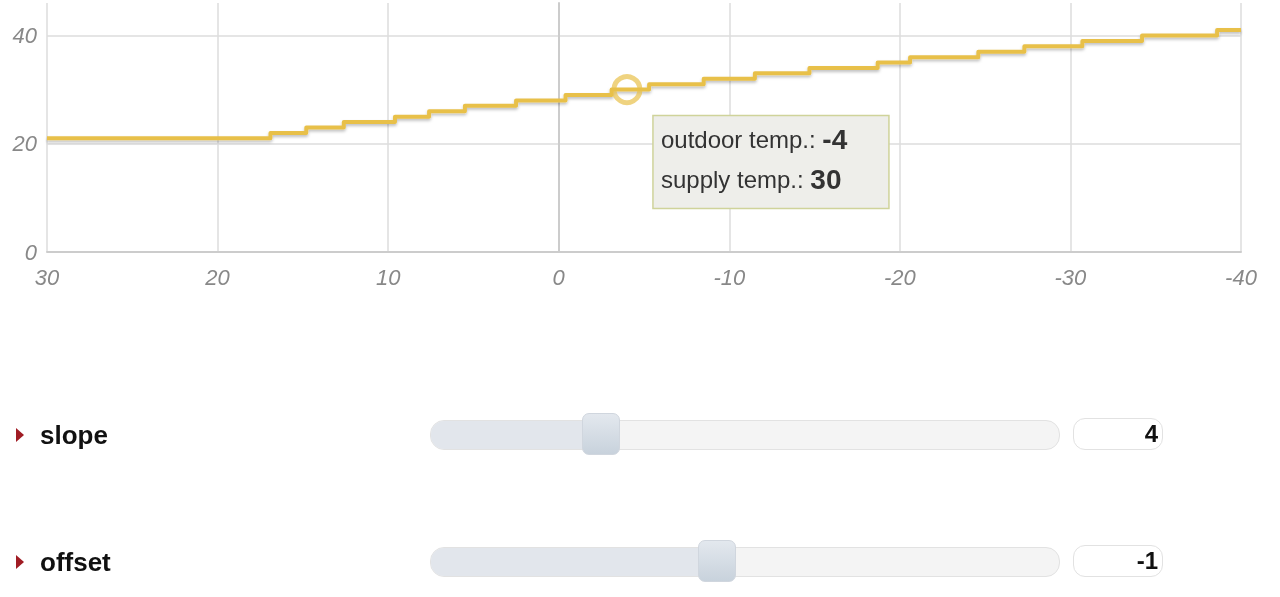 The height and width of the screenshot is (597, 1280). Describe the element at coordinates (217, 277) in the screenshot. I see `x-tick-label: 20` at that location.